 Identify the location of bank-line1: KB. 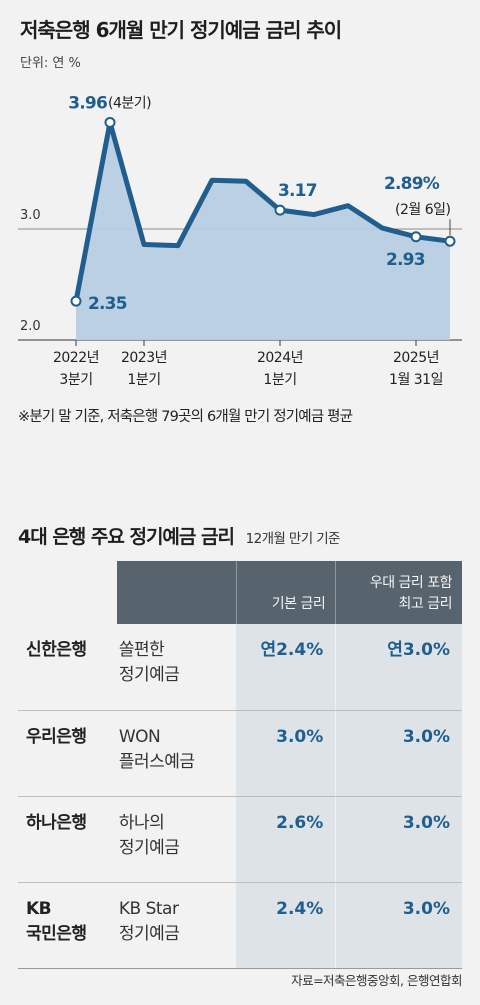
(39, 908).